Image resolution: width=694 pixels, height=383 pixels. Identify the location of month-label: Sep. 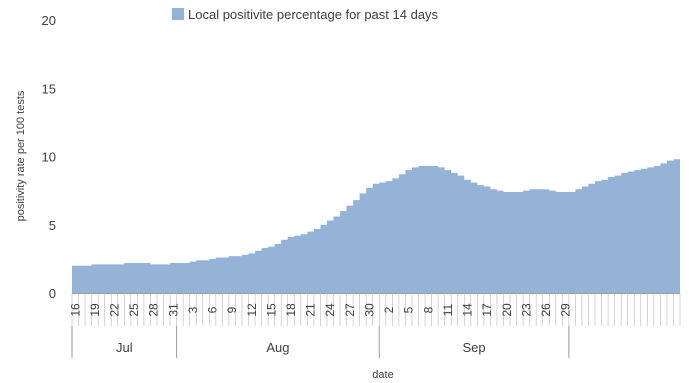
(474, 347).